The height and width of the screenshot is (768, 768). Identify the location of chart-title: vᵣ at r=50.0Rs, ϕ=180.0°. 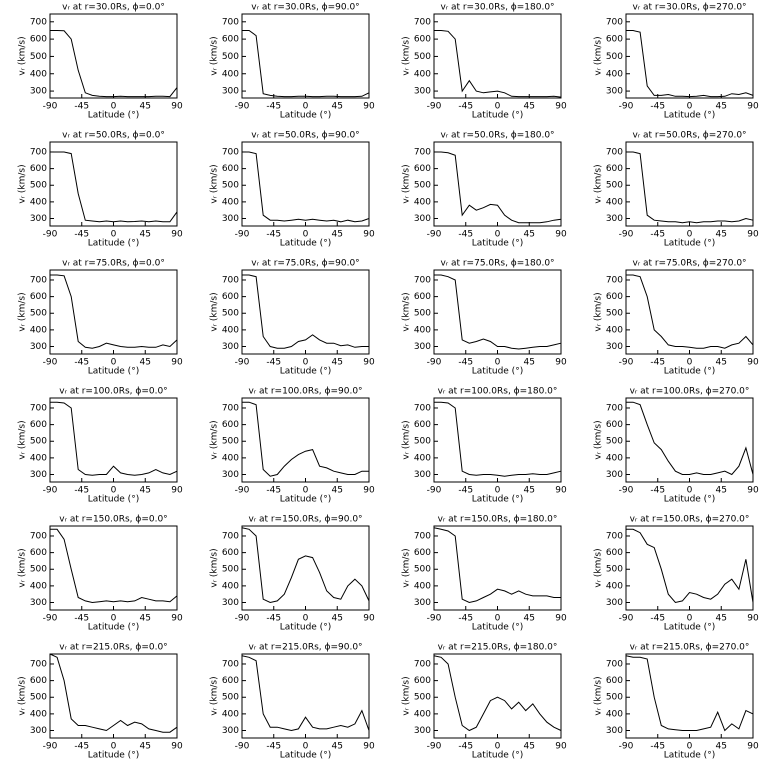
(497, 136).